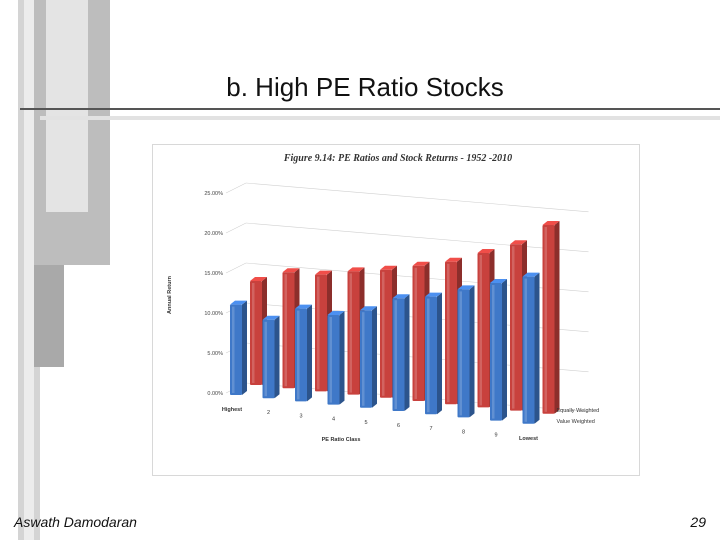 The height and width of the screenshot is (540, 720). What do you see at coordinates (75, 522) in the screenshot?
I see `footer-author: Aswath Damodaran` at bounding box center [75, 522].